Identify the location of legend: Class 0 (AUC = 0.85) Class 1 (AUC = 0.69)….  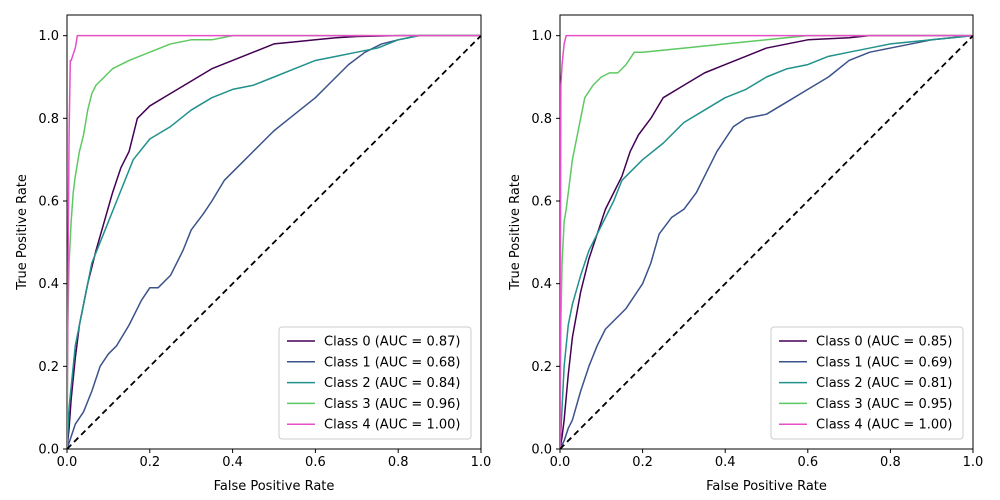
(867, 383).